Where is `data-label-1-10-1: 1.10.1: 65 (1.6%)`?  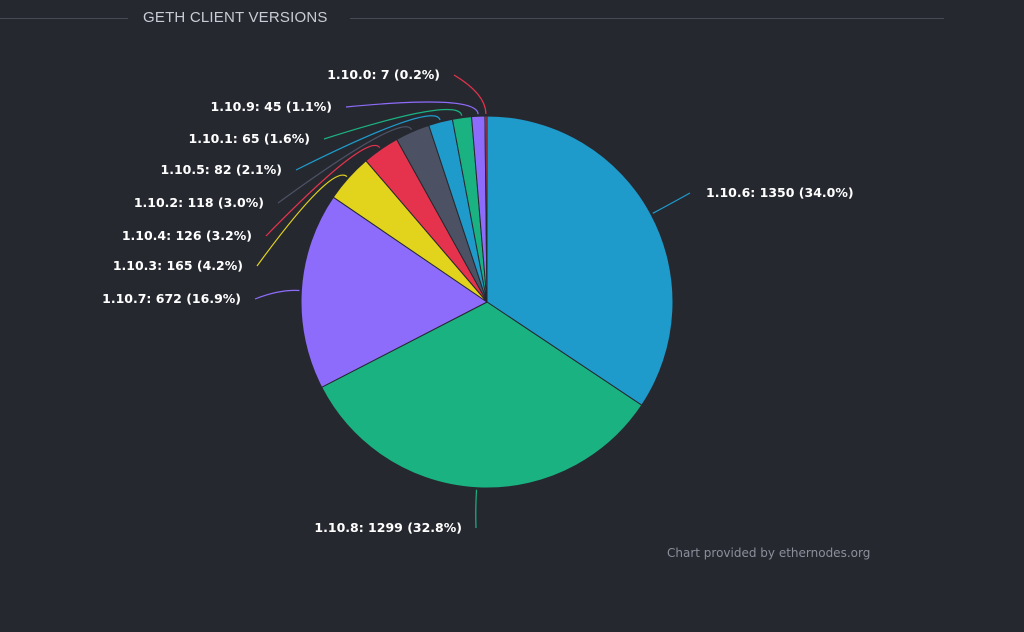
data-label-1-10-1: 1.10.1: 65 (1.6%) is located at coordinates (249, 138).